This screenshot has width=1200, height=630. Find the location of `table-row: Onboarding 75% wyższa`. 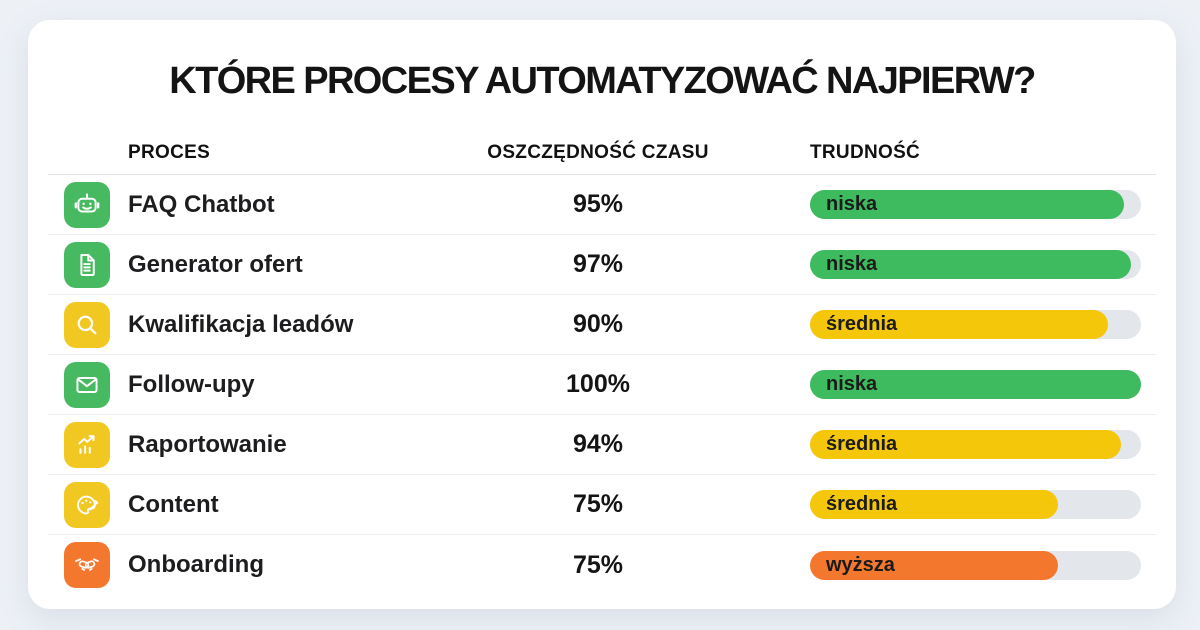

table-row: Onboarding 75% wyższa is located at coordinates (602, 565).